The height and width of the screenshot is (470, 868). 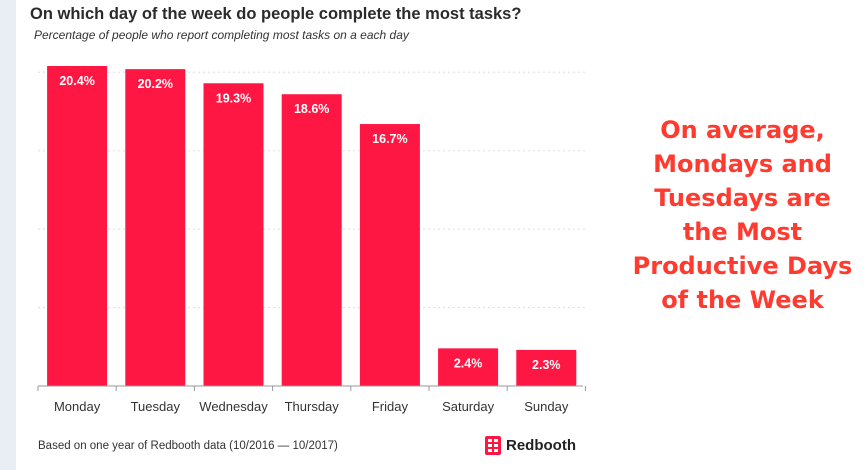 I want to click on bar-value-label: 18.6%, so click(x=311, y=109).